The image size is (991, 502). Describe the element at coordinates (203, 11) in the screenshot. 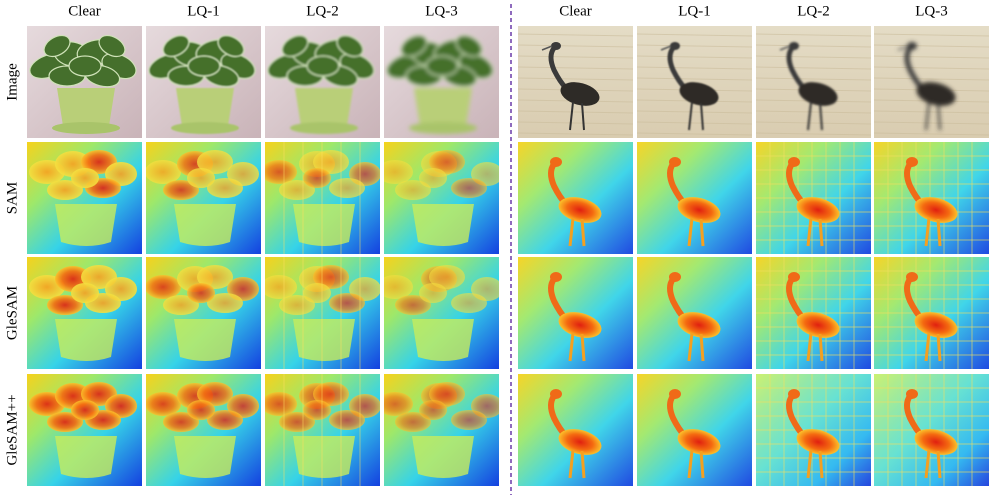

I see `column-header: LQ-1` at that location.